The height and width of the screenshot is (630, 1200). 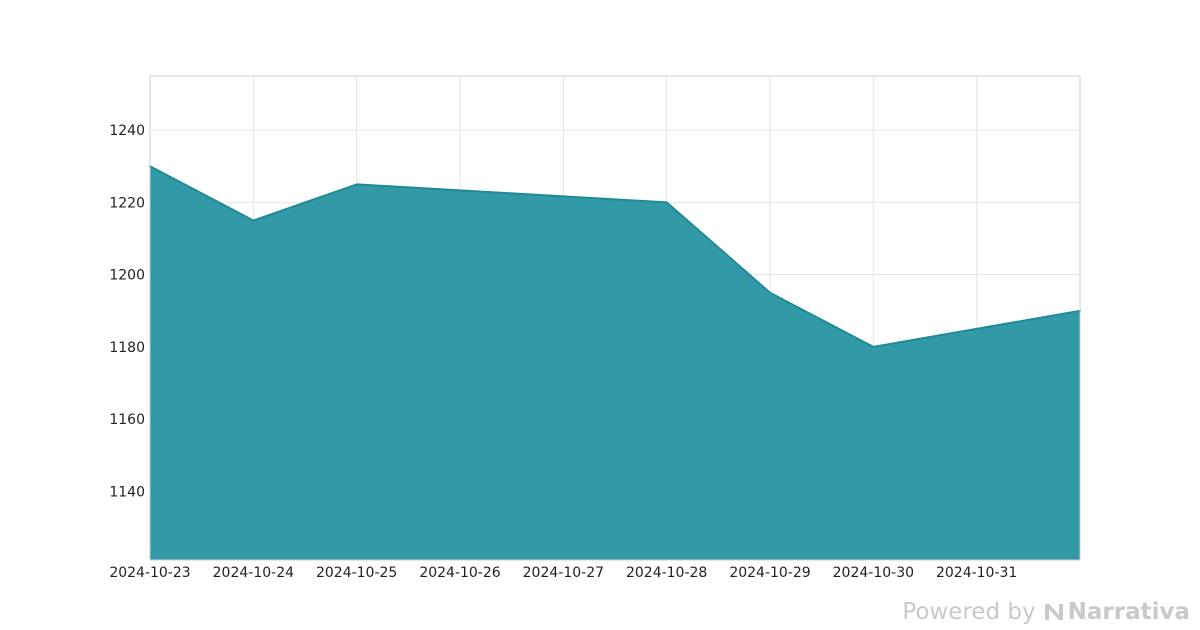 What do you see at coordinates (976, 573) in the screenshot?
I see `x-tick-label: 2024-10-31` at bounding box center [976, 573].